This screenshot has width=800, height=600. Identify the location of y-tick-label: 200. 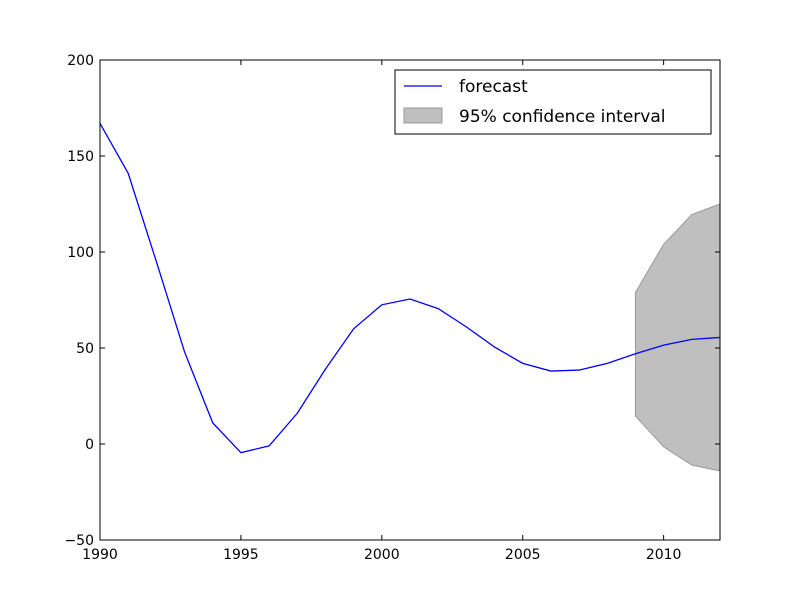
(80, 61).